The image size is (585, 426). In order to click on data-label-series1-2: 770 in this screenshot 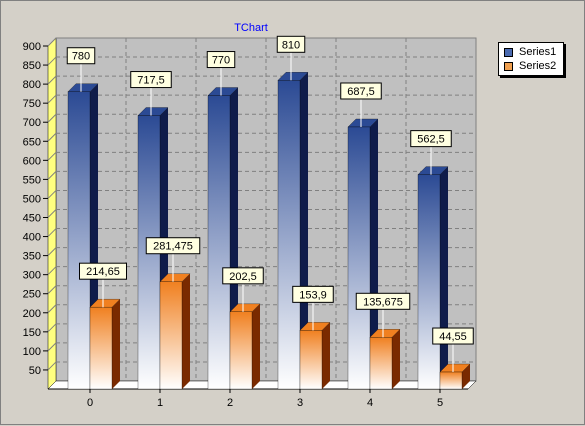, I will do `click(221, 61)`.